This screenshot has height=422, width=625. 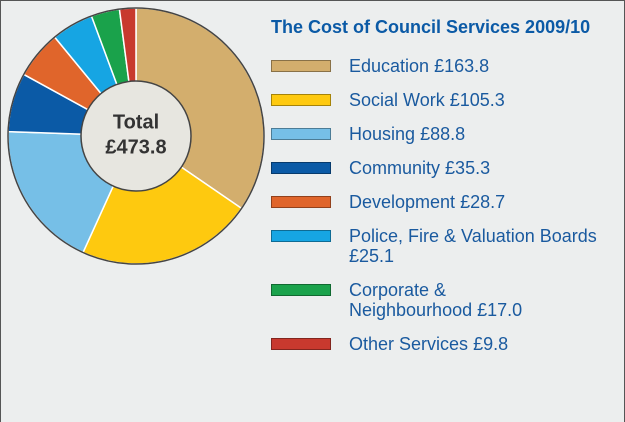 What do you see at coordinates (477, 100) in the screenshot?
I see `legend-value: £105.3` at bounding box center [477, 100].